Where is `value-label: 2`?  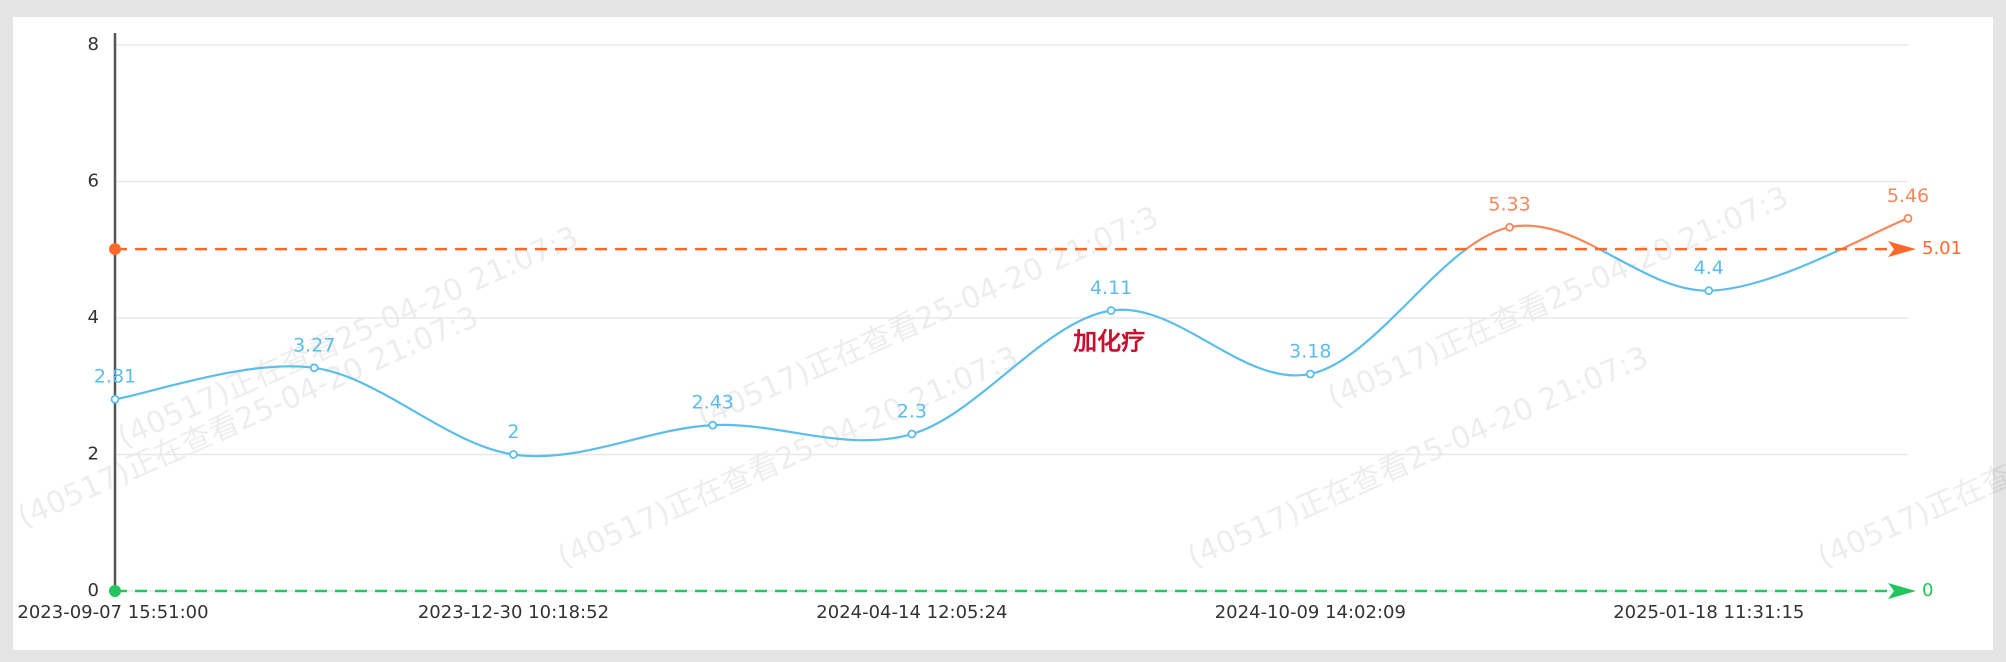 value-label: 2 is located at coordinates (513, 432).